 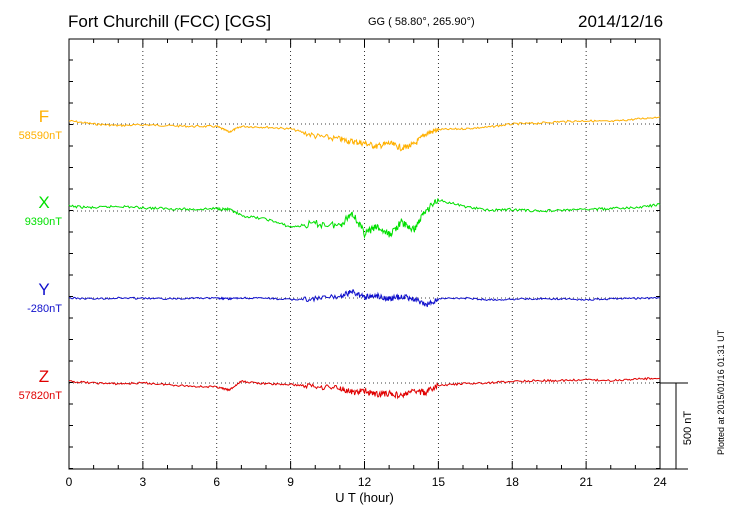 I want to click on series-line-z, so click(x=364, y=388).